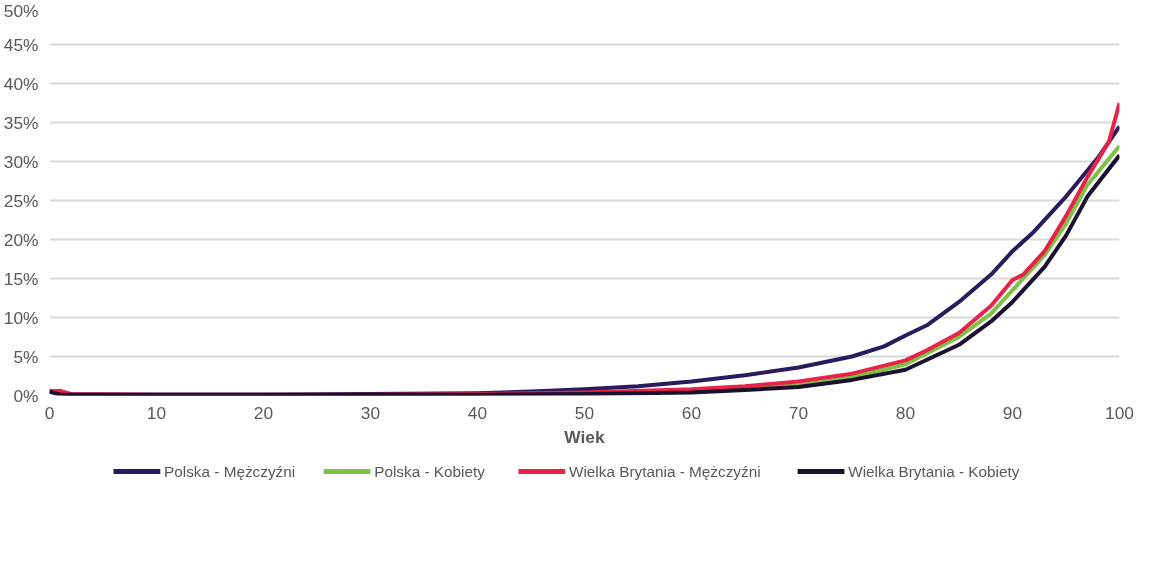 The height and width of the screenshot is (572, 1176). Describe the element at coordinates (21, 200) in the screenshot. I see `y-tick-label: 25%` at that location.